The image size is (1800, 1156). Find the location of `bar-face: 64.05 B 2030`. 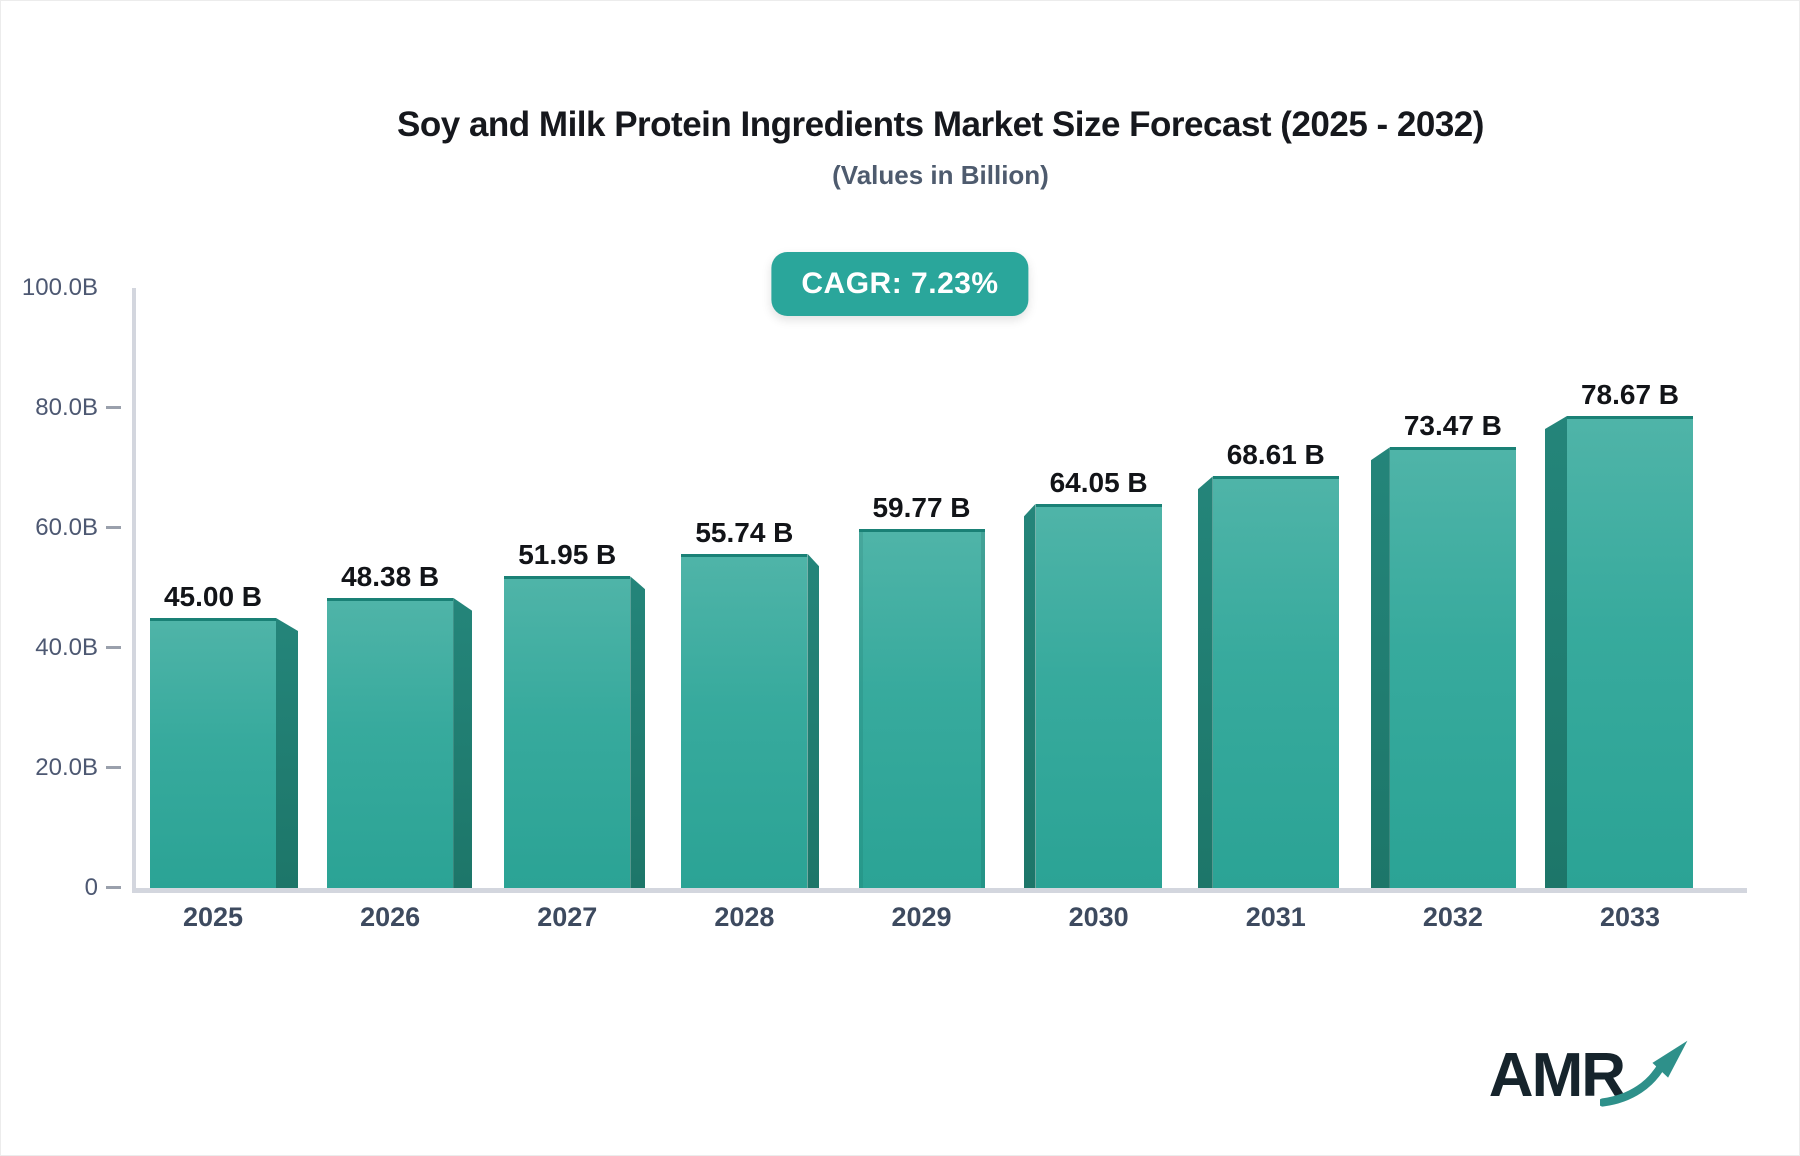

bar-face: 64.05 B 2030 is located at coordinates (1098, 699).